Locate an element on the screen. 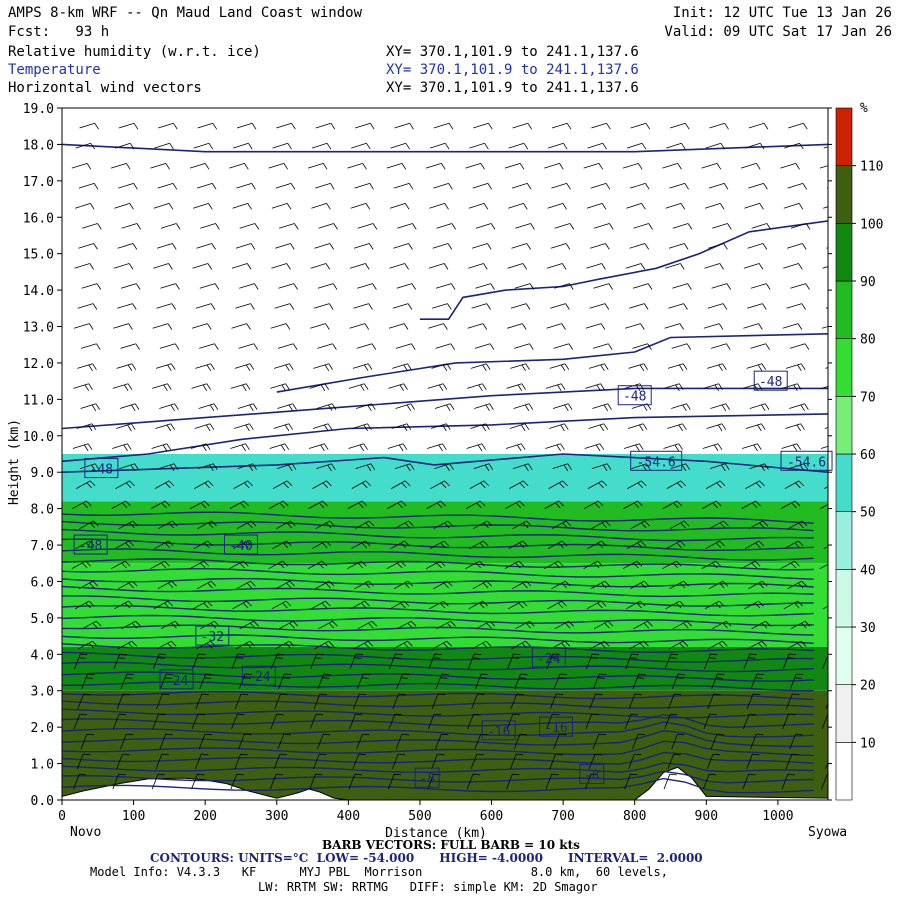 Image resolution: width=900 pixels, height=900 pixels. contour-label-1: -48 is located at coordinates (634, 395).